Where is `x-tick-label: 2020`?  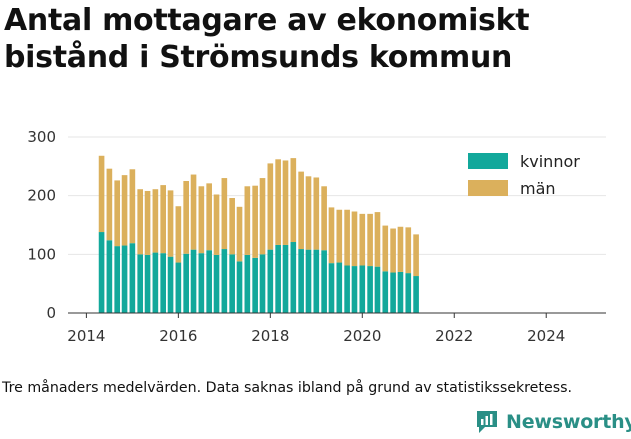
x-tick-label: 2020 is located at coordinates (362, 336).